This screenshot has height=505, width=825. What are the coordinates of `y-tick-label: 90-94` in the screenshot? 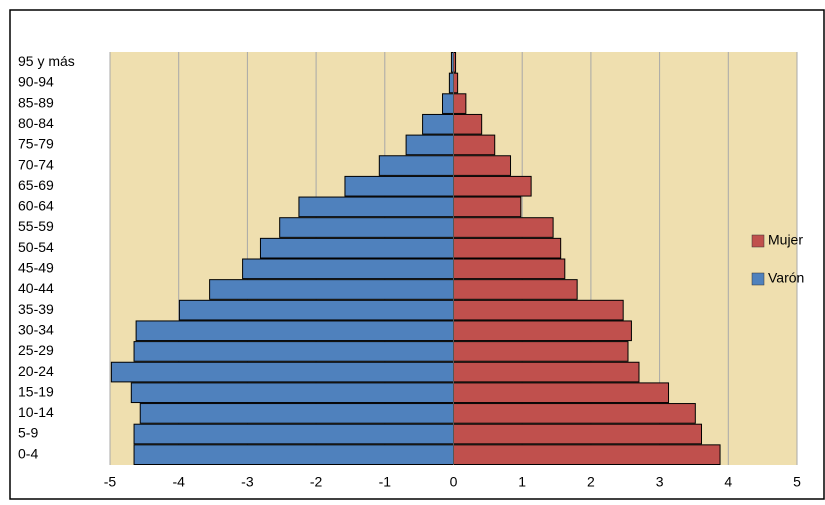 It's located at (36, 82).